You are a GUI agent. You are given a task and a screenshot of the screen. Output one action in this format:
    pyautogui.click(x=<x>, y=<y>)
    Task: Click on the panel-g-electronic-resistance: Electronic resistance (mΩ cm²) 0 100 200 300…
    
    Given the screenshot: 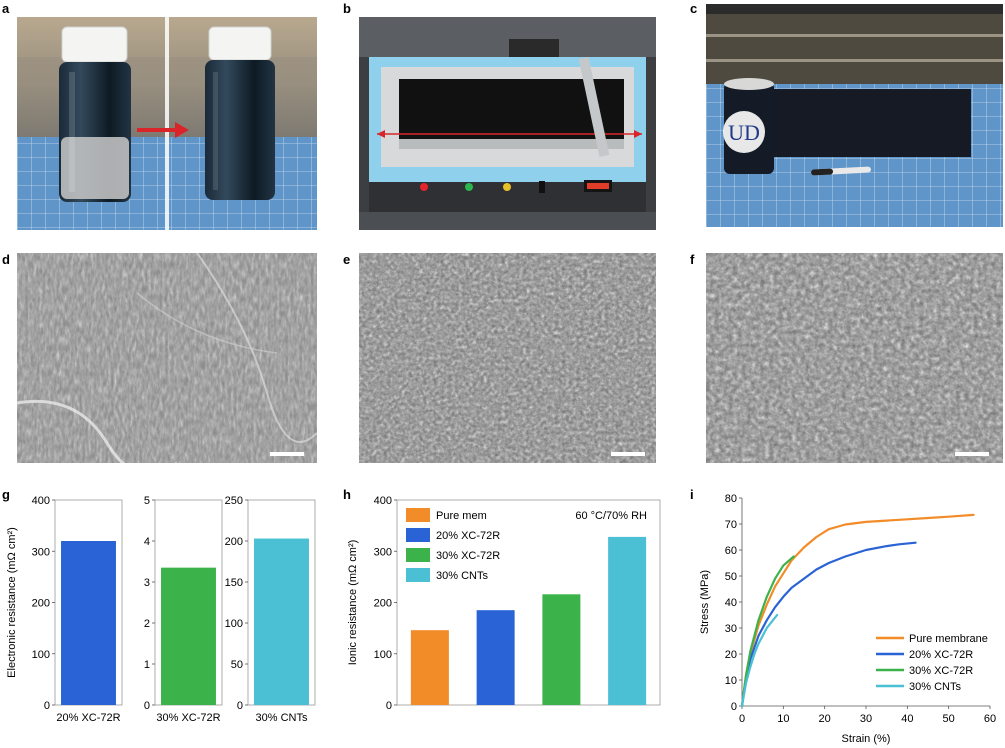 What is the action you would take?
    pyautogui.click(x=165, y=614)
    